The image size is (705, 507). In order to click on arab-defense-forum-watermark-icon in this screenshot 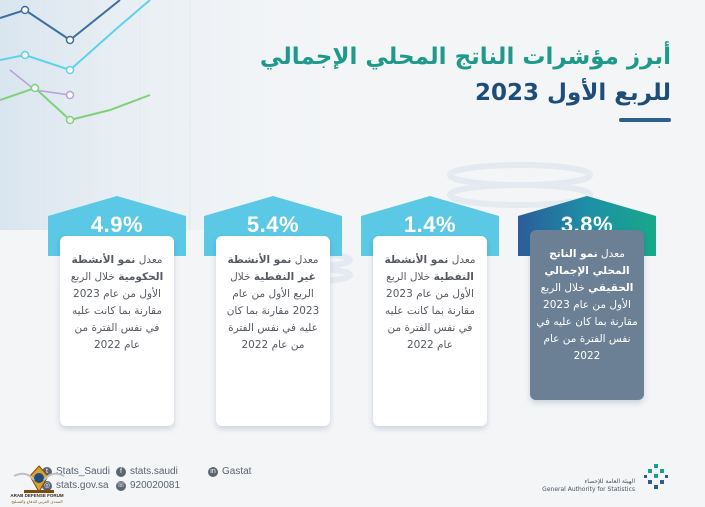, I will do `click(39, 479)`.